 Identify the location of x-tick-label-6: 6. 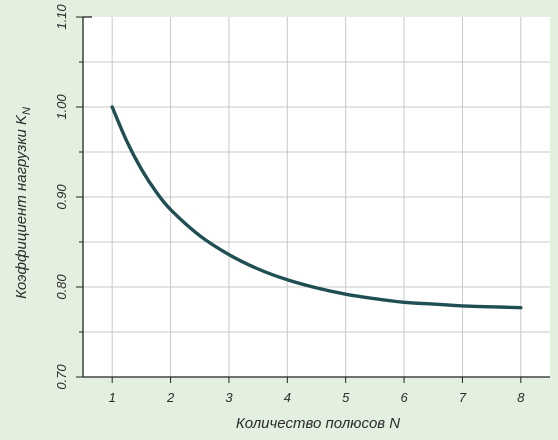
(404, 397).